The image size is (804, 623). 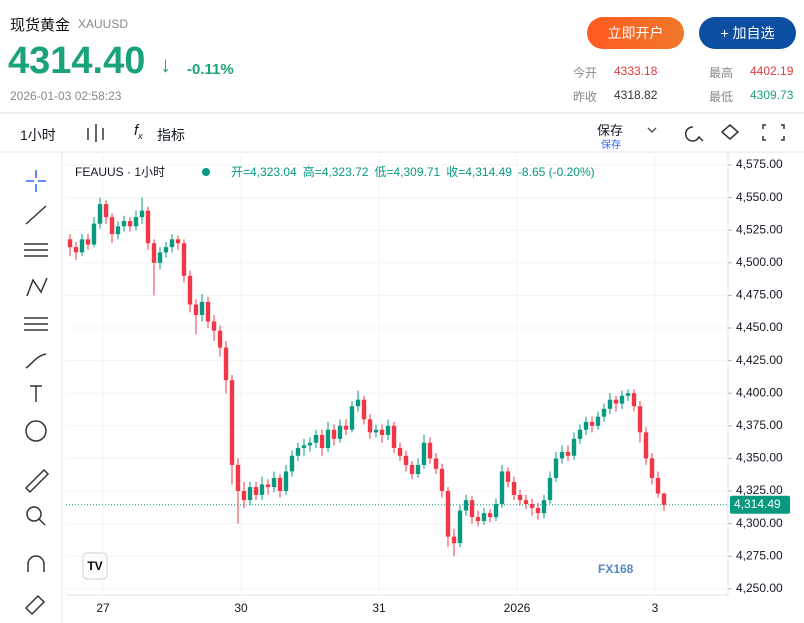 I want to click on x-tick-label: 2026, so click(x=517, y=608).